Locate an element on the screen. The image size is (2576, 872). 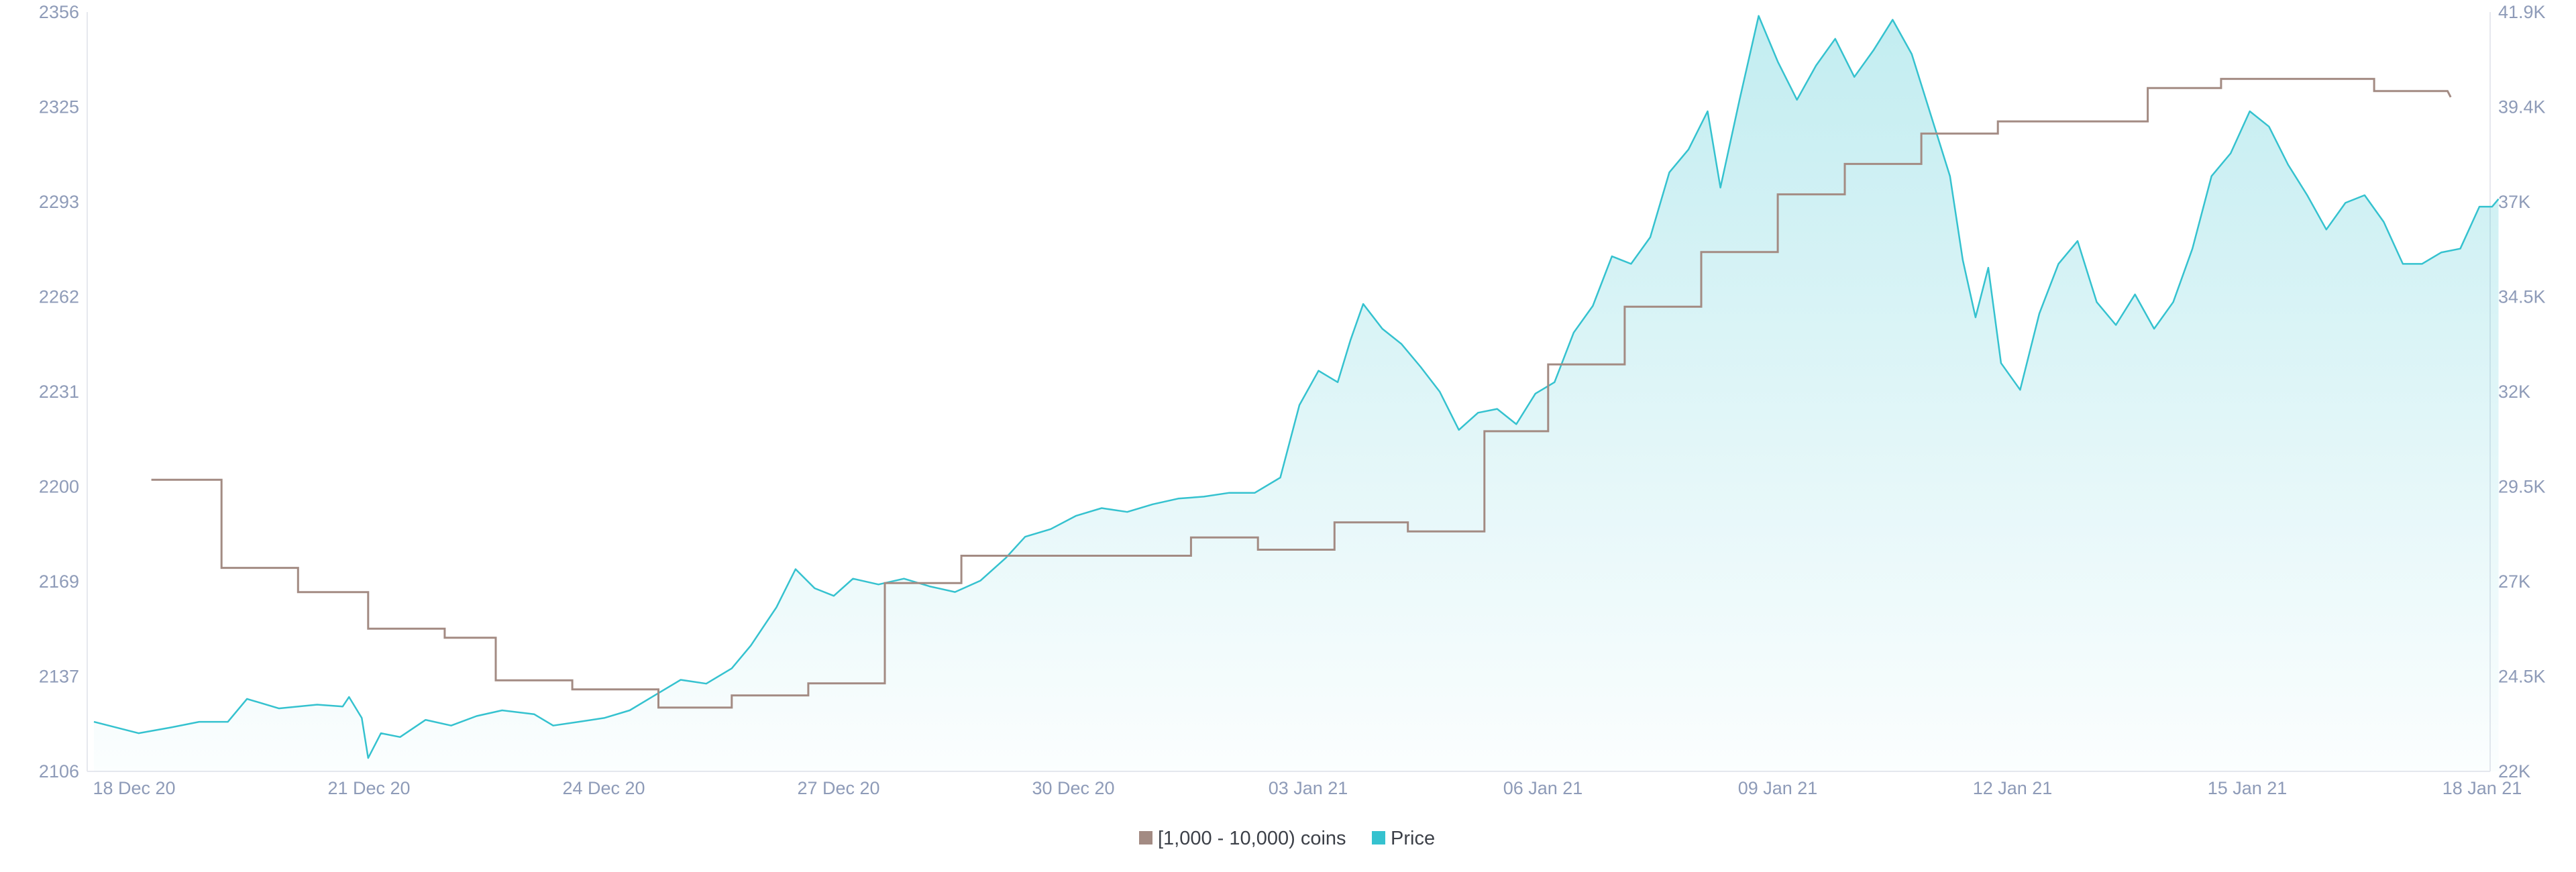
x-tick-label: 27 Dec 20 is located at coordinates (838, 788).